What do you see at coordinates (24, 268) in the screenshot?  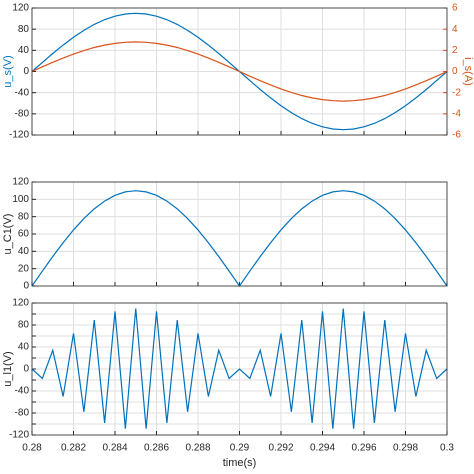 I see `y-tick-label: 20` at bounding box center [24, 268].